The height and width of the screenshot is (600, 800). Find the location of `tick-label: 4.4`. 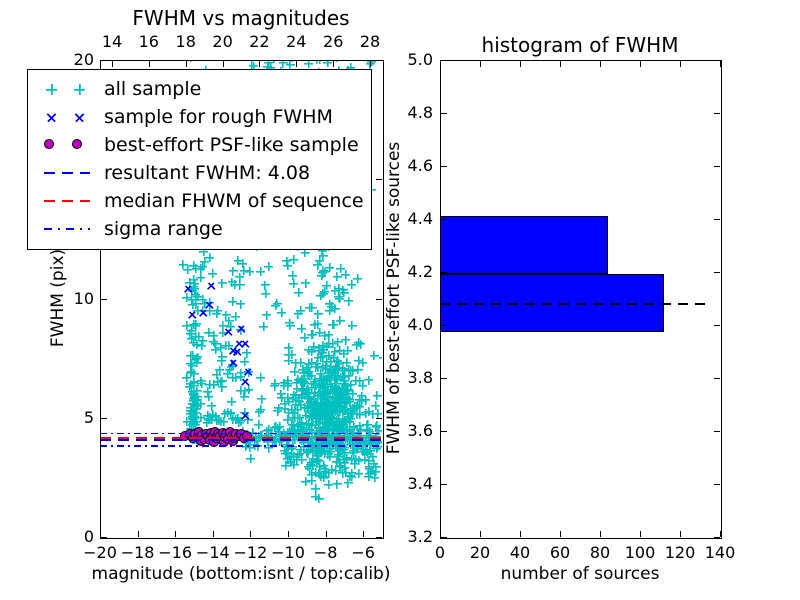

tick-label: 4.4 is located at coordinates (420, 218).